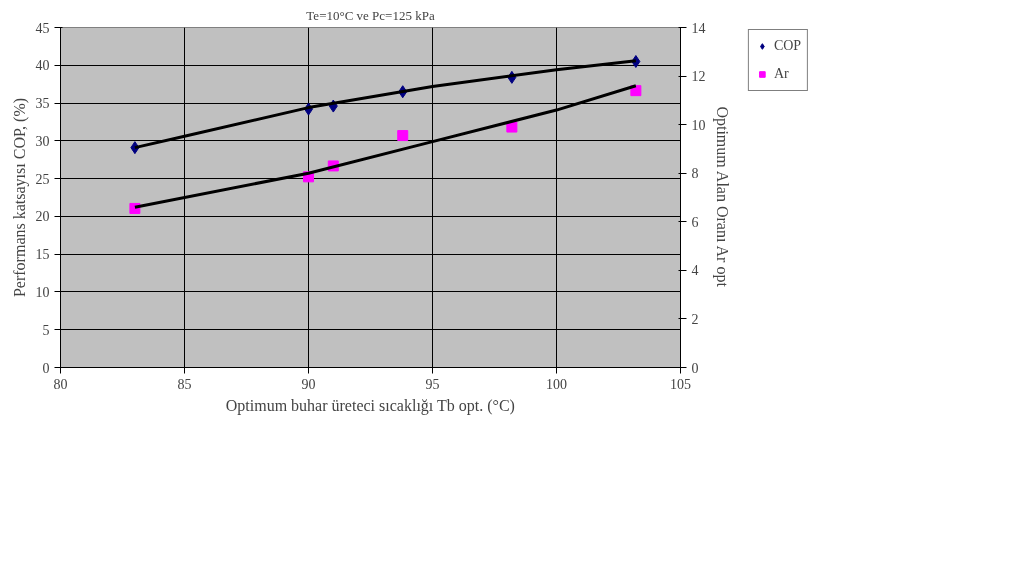 Image resolution: width=1012 pixels, height=578 pixels. What do you see at coordinates (698, 77) in the screenshot?
I see `y2-tick-label: 12` at bounding box center [698, 77].